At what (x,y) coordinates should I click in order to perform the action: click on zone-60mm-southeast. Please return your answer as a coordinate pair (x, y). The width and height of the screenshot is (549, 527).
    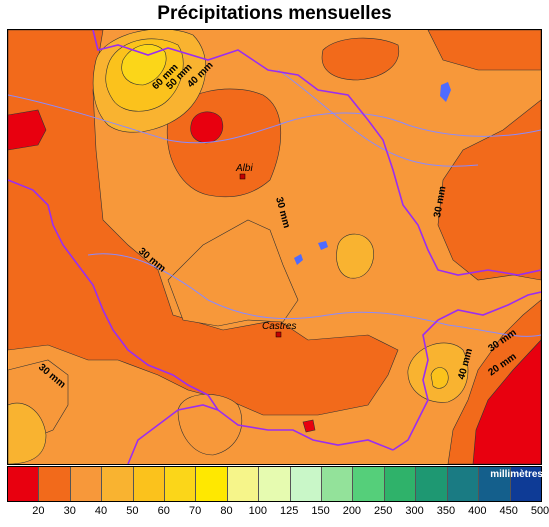
    Looking at the image, I should click on (439, 378).